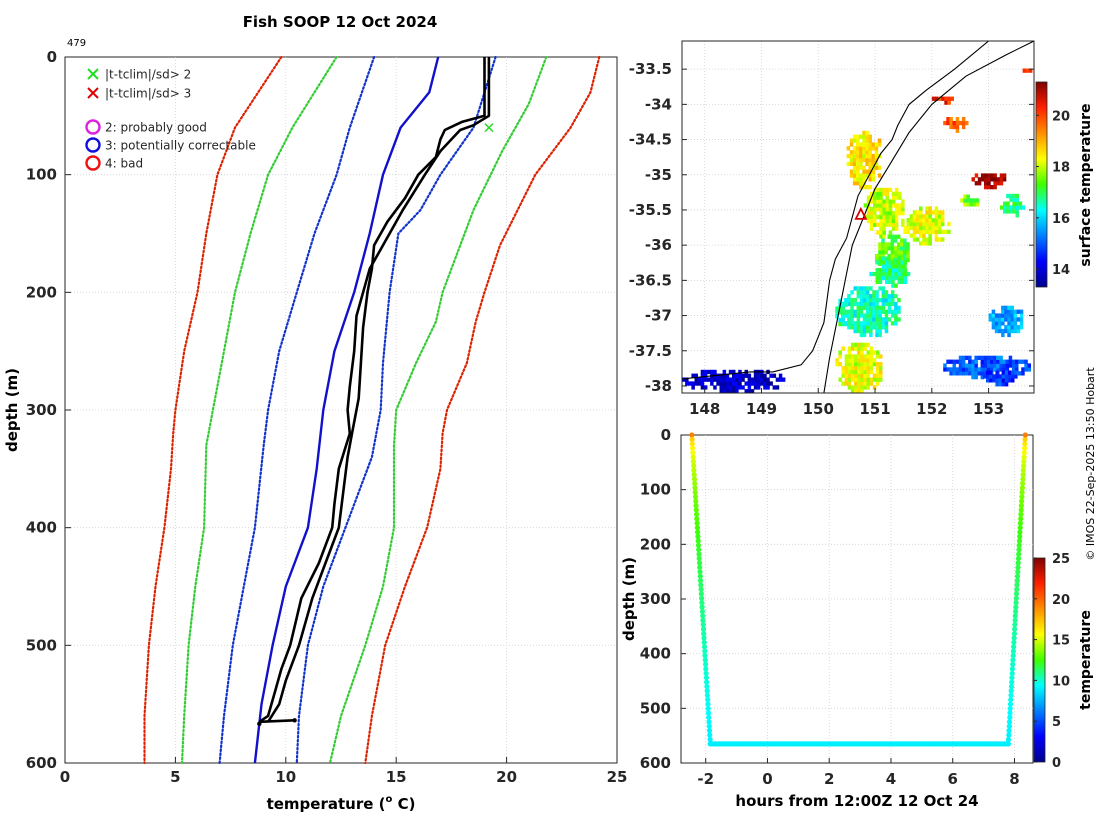  What do you see at coordinates (180, 146) in the screenshot?
I see `legend-label: 3: potentially correctable` at bounding box center [180, 146].